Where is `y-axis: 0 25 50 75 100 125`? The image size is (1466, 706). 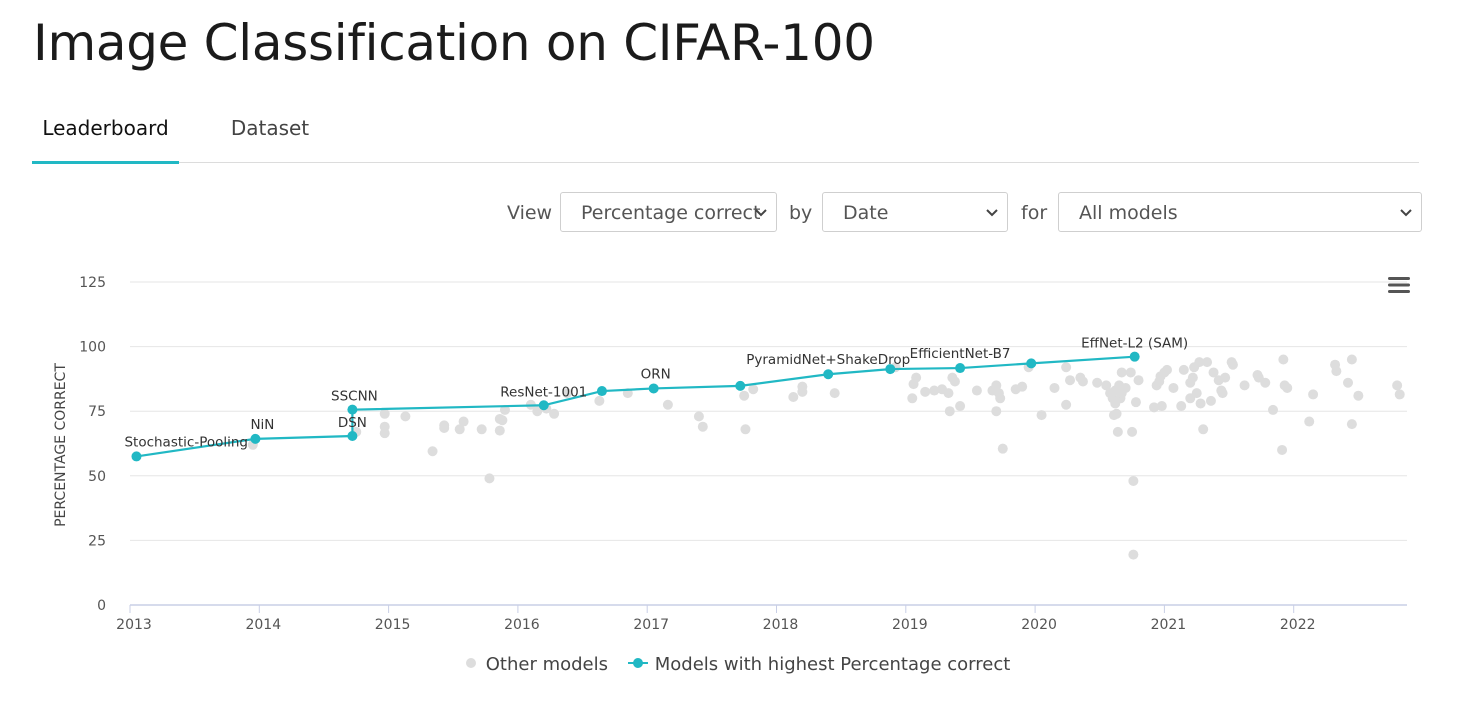 y-axis: 0 25 50 75 100 125 is located at coordinates (92, 444).